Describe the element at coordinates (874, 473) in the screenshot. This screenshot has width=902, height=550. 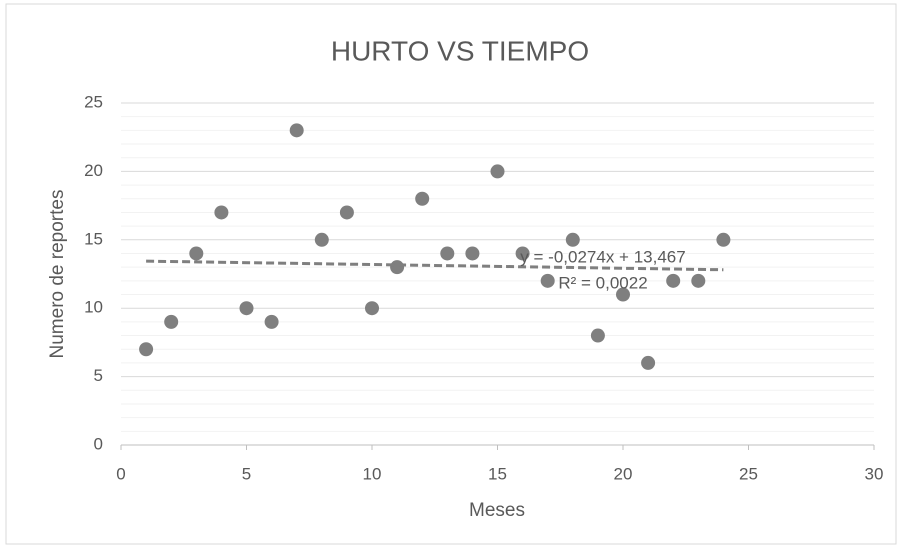
I see `x-tick-label: 30` at that location.